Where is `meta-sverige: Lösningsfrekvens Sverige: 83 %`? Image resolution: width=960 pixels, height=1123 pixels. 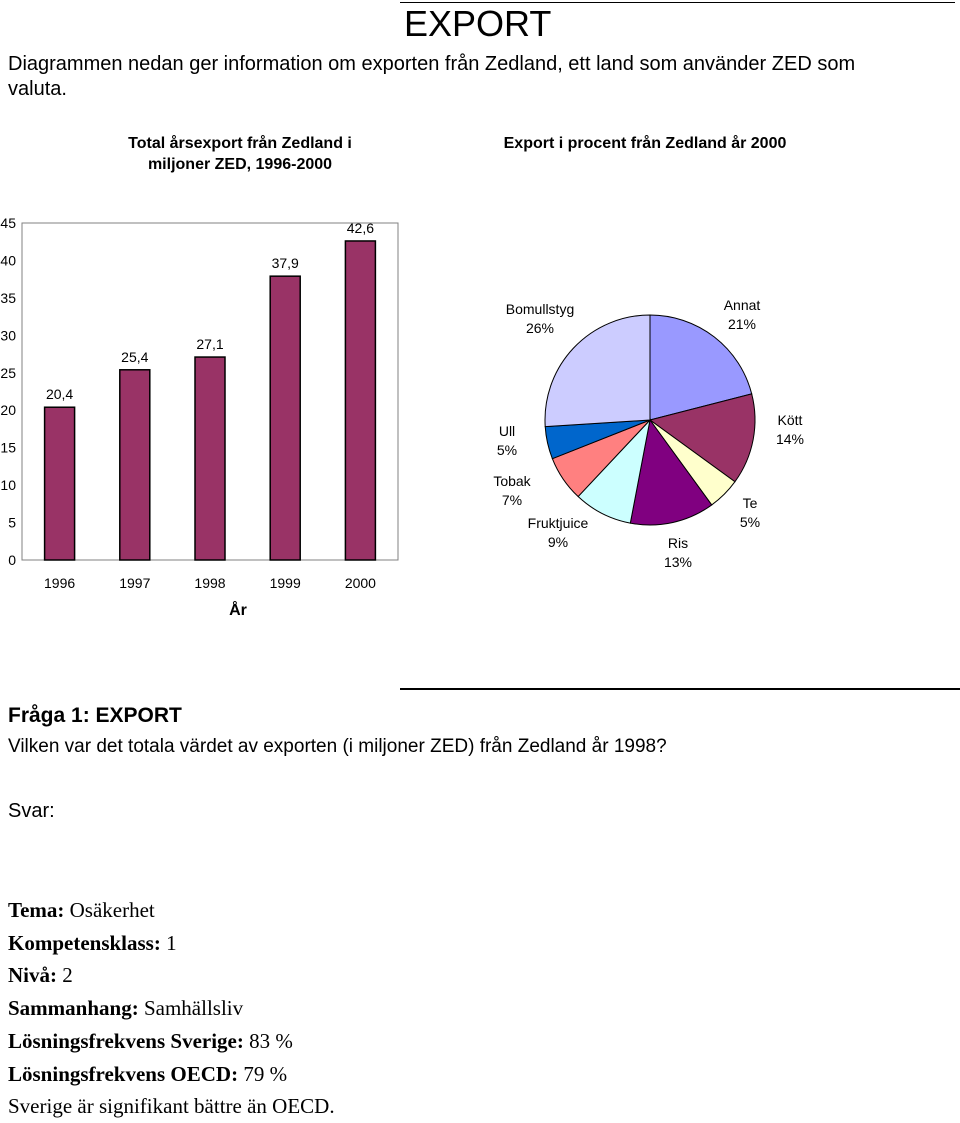 meta-sverige: Lösningsfrekvens Sverige: 83 % is located at coordinates (150, 1040).